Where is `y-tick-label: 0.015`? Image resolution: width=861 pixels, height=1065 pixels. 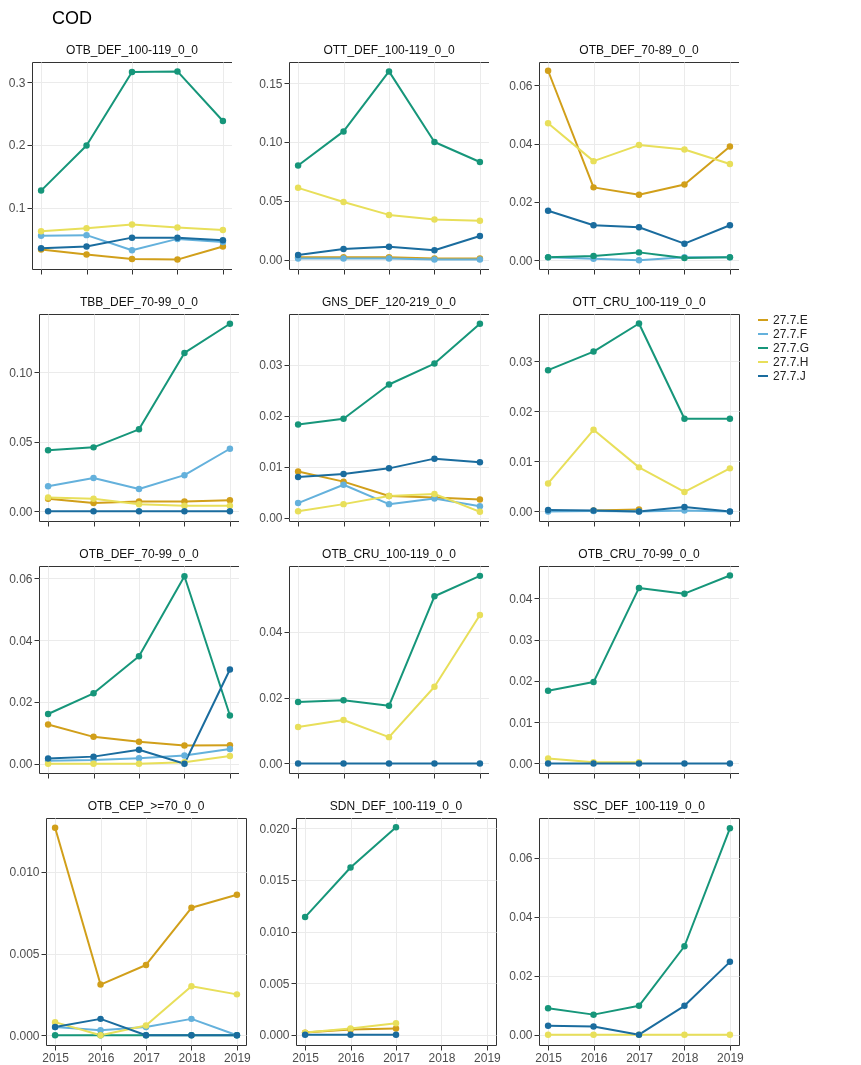 y-tick-label: 0.015 is located at coordinates (274, 880).